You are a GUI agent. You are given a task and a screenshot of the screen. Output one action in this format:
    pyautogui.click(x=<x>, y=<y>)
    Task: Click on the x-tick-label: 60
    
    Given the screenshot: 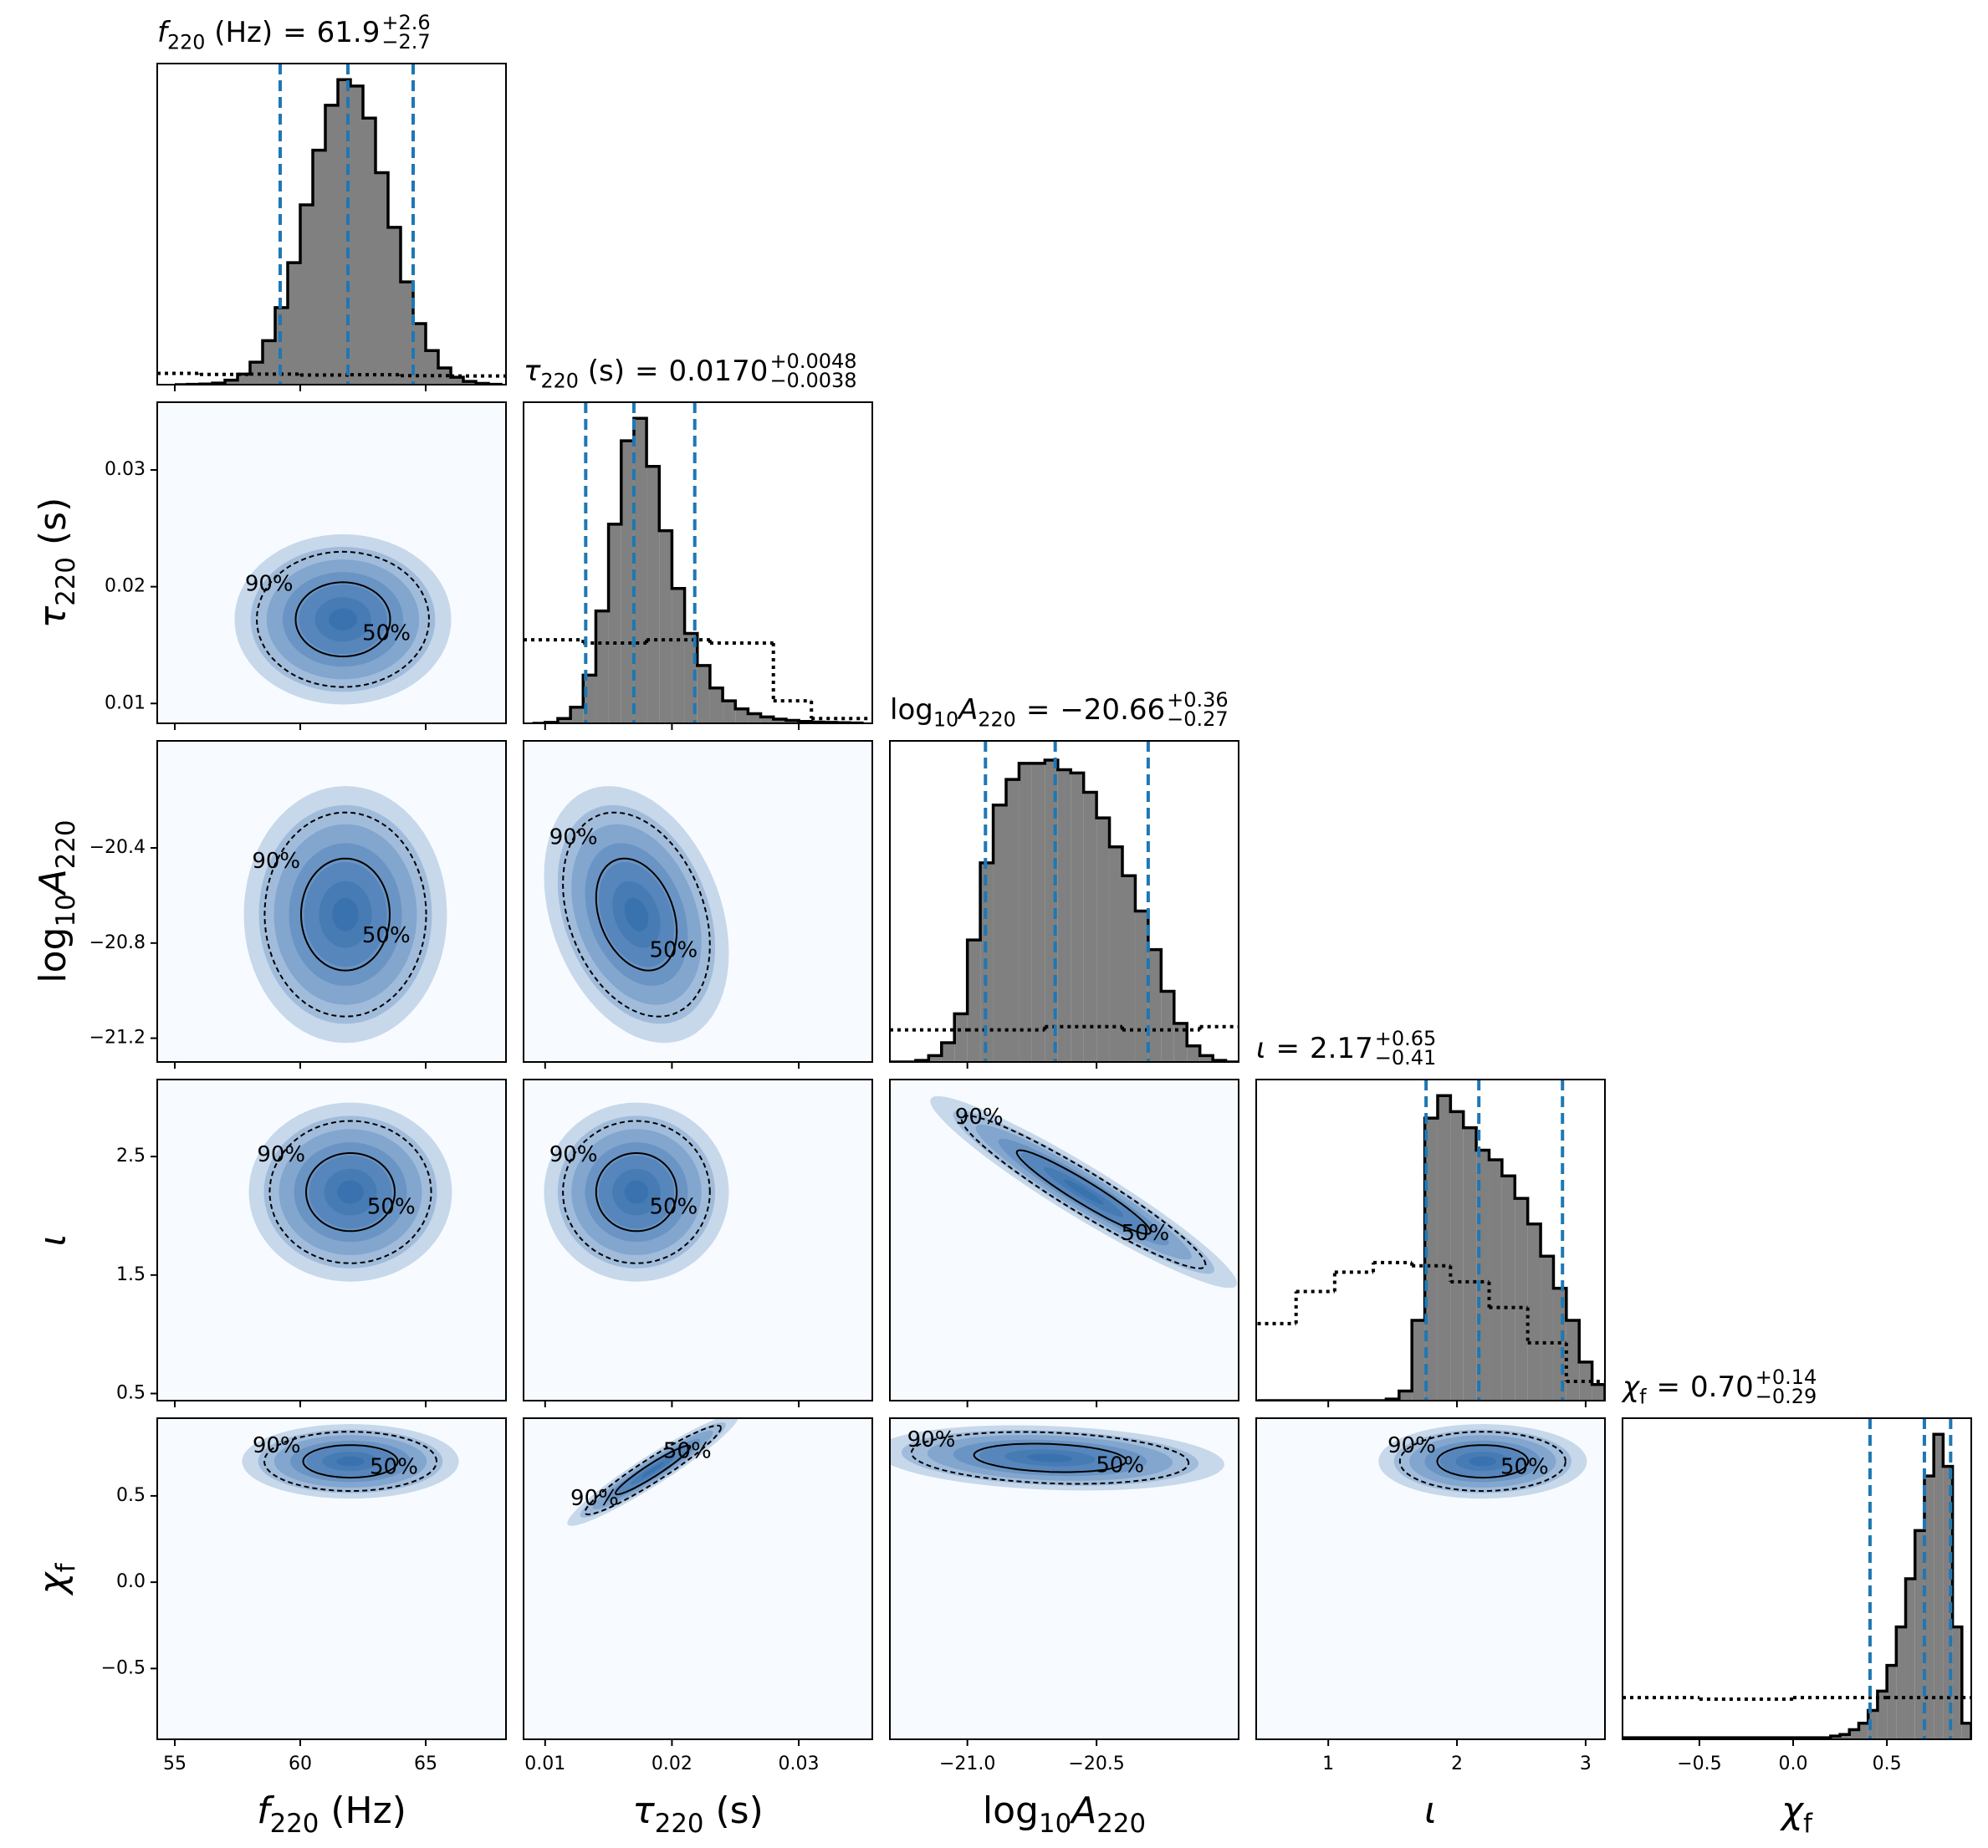 What is the action you would take?
    pyautogui.click(x=300, y=1764)
    